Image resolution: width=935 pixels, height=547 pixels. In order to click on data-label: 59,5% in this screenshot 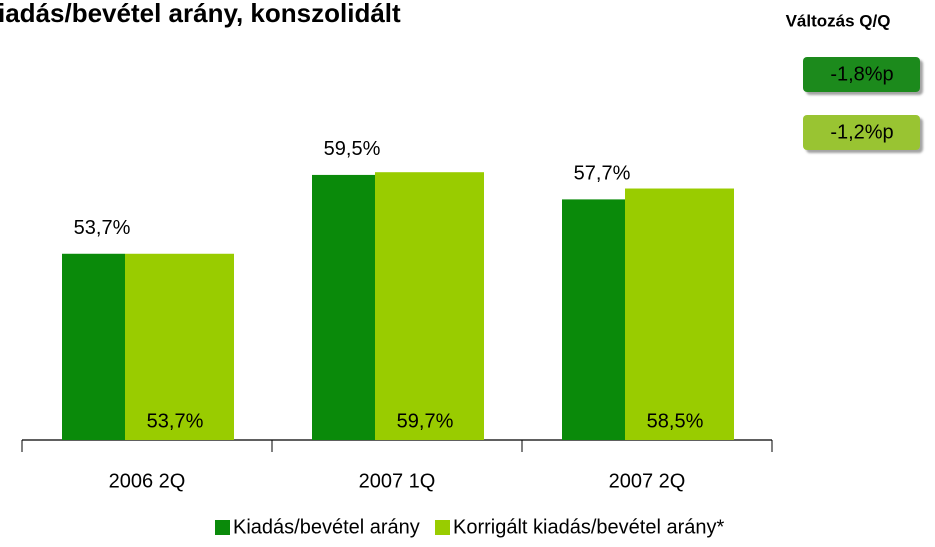, I will do `click(352, 149)`.